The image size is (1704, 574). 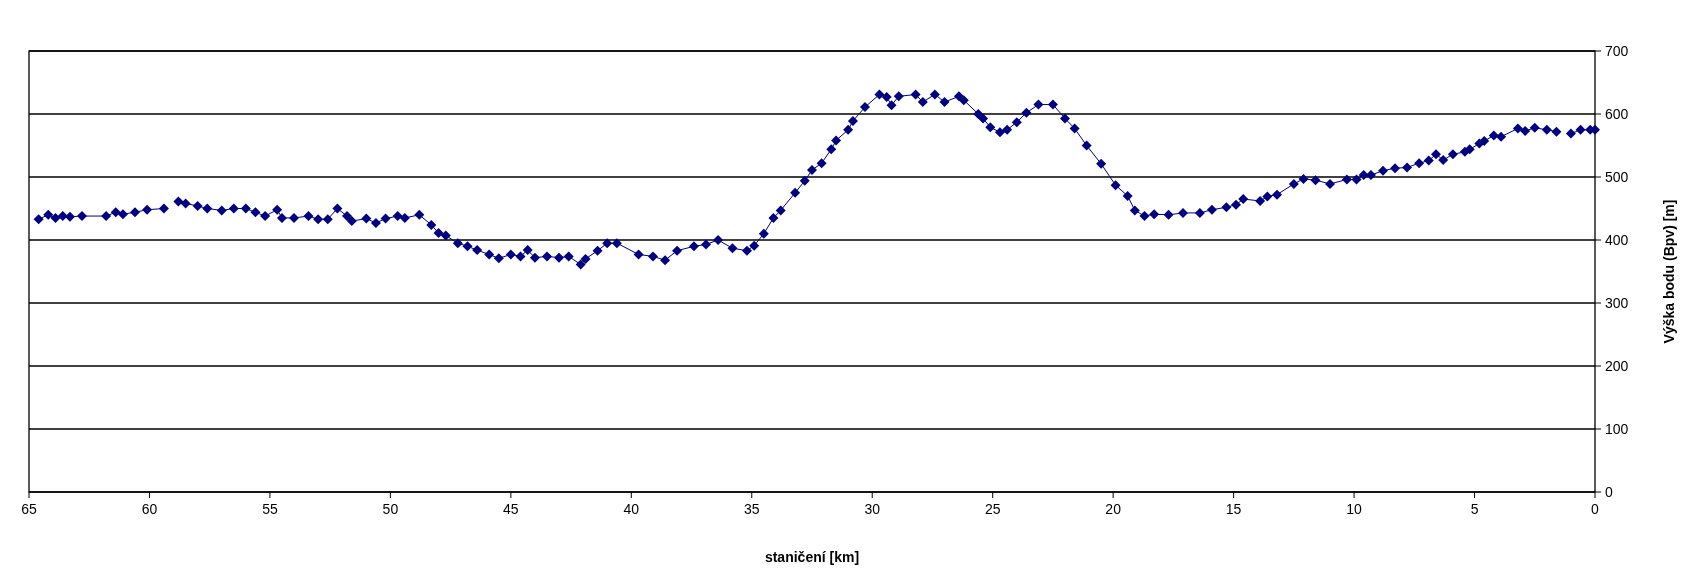 I want to click on y-tick-label: 500, so click(x=1617, y=177).